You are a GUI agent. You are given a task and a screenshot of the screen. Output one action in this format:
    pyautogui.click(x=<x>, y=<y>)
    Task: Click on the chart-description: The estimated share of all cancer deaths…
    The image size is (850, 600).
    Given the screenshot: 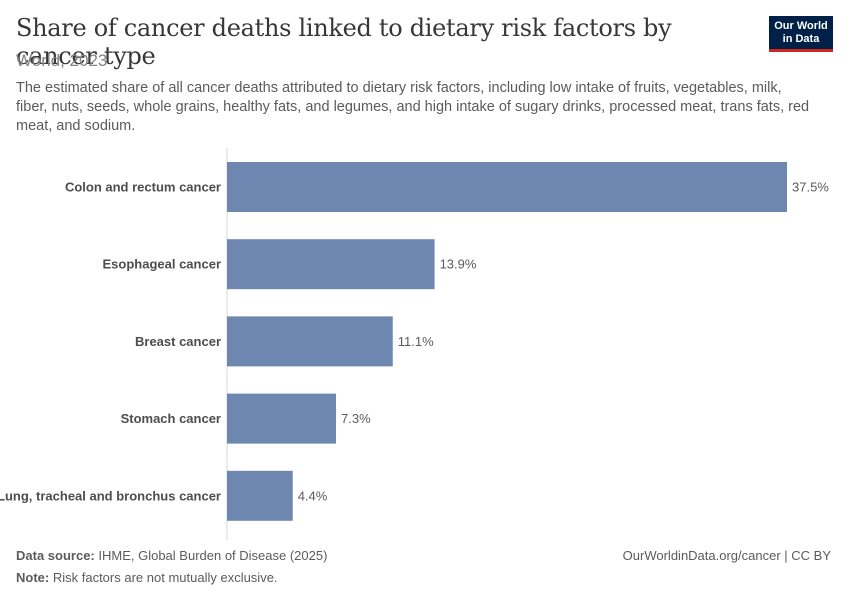 What is the action you would take?
    pyautogui.click(x=413, y=107)
    